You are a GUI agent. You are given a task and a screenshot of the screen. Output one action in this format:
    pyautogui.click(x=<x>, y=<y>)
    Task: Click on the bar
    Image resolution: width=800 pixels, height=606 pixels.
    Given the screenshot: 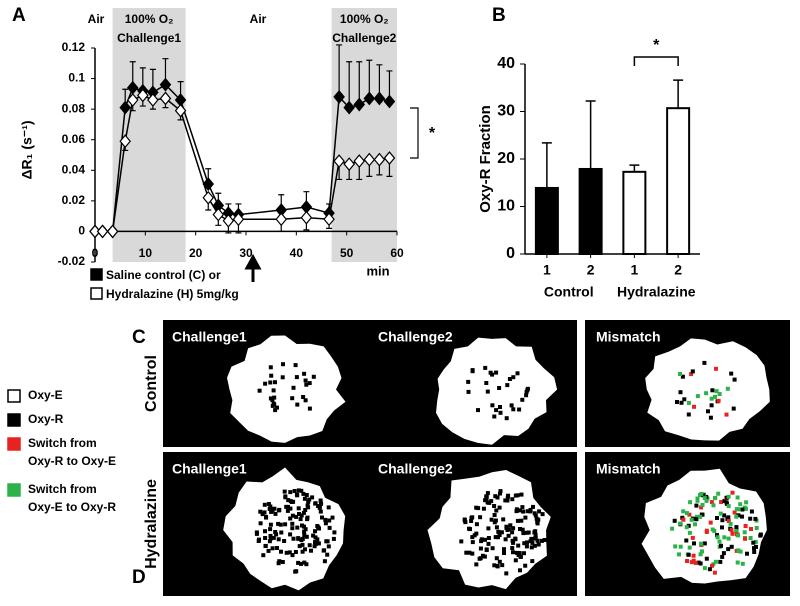 What is the action you would take?
    pyautogui.click(x=546, y=221)
    